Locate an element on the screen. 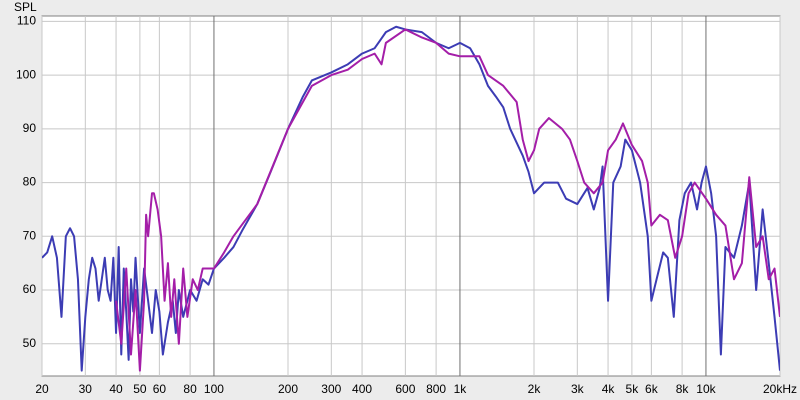  x-tick-label: 40 is located at coordinates (116, 389).